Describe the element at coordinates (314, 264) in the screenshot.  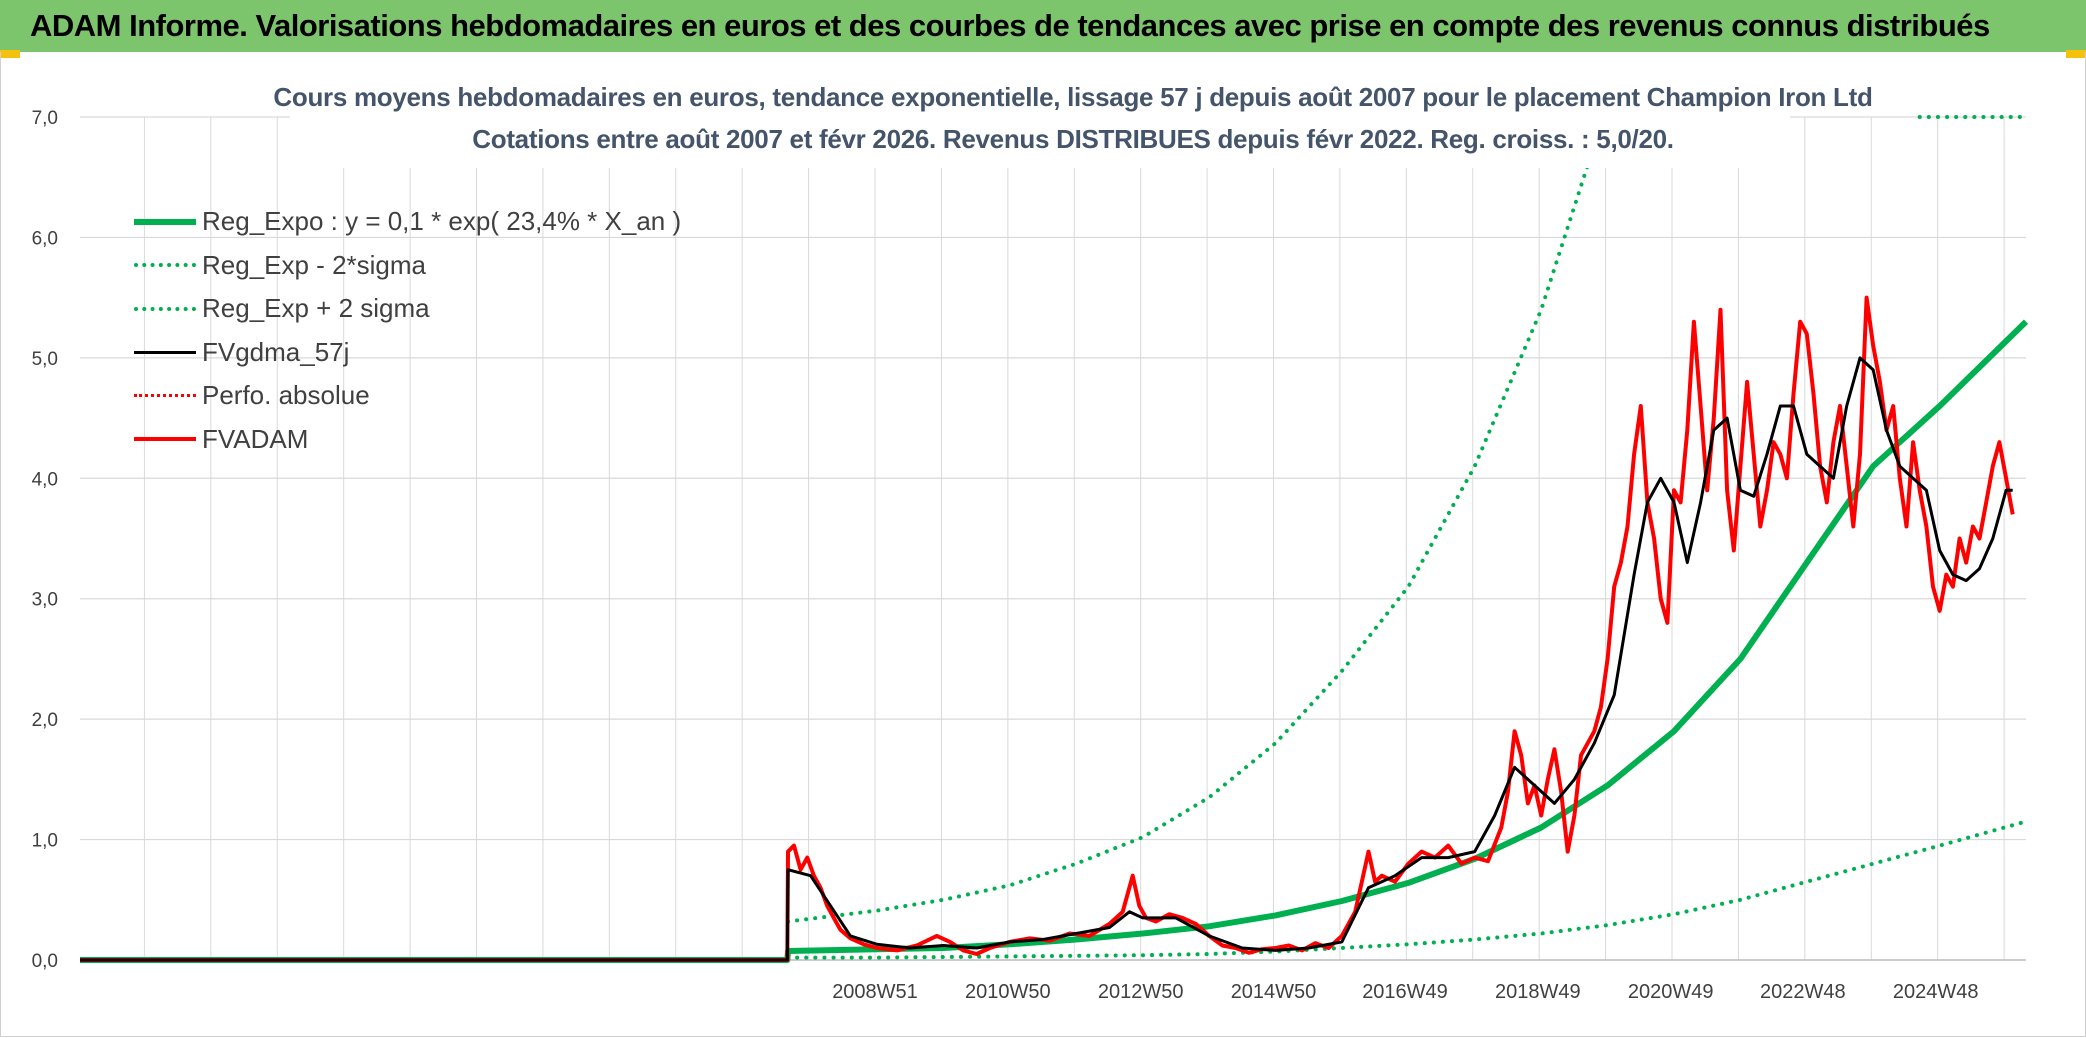
I see `legend-label: Reg_Exp - 2*sigma` at that location.